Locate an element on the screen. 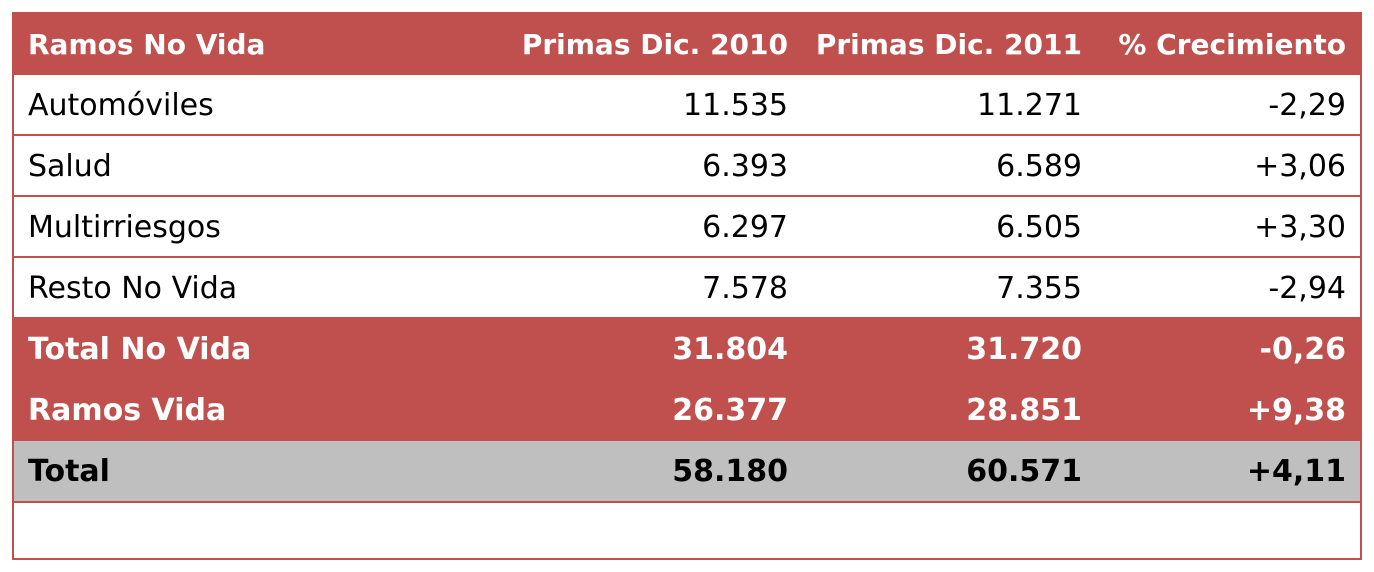 Image resolution: width=1374 pixels, height=572 pixels. table-cell: Resto No Vida is located at coordinates (133, 288).